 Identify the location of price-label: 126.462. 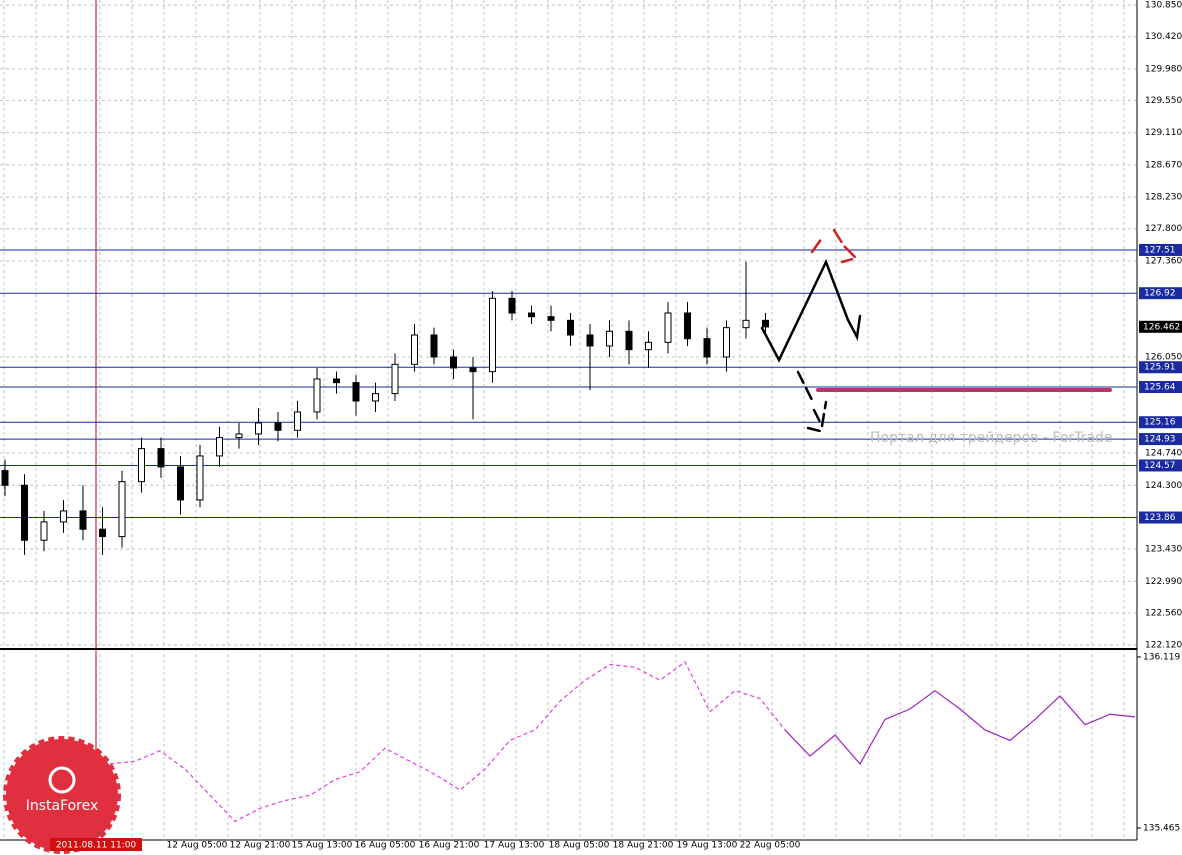
(1161, 327).